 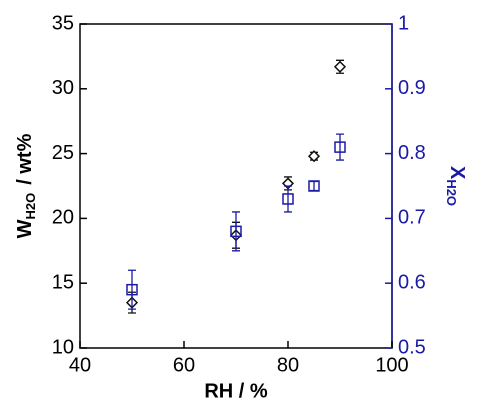 I want to click on y2-tick-label: 0.7, so click(x=412, y=218).